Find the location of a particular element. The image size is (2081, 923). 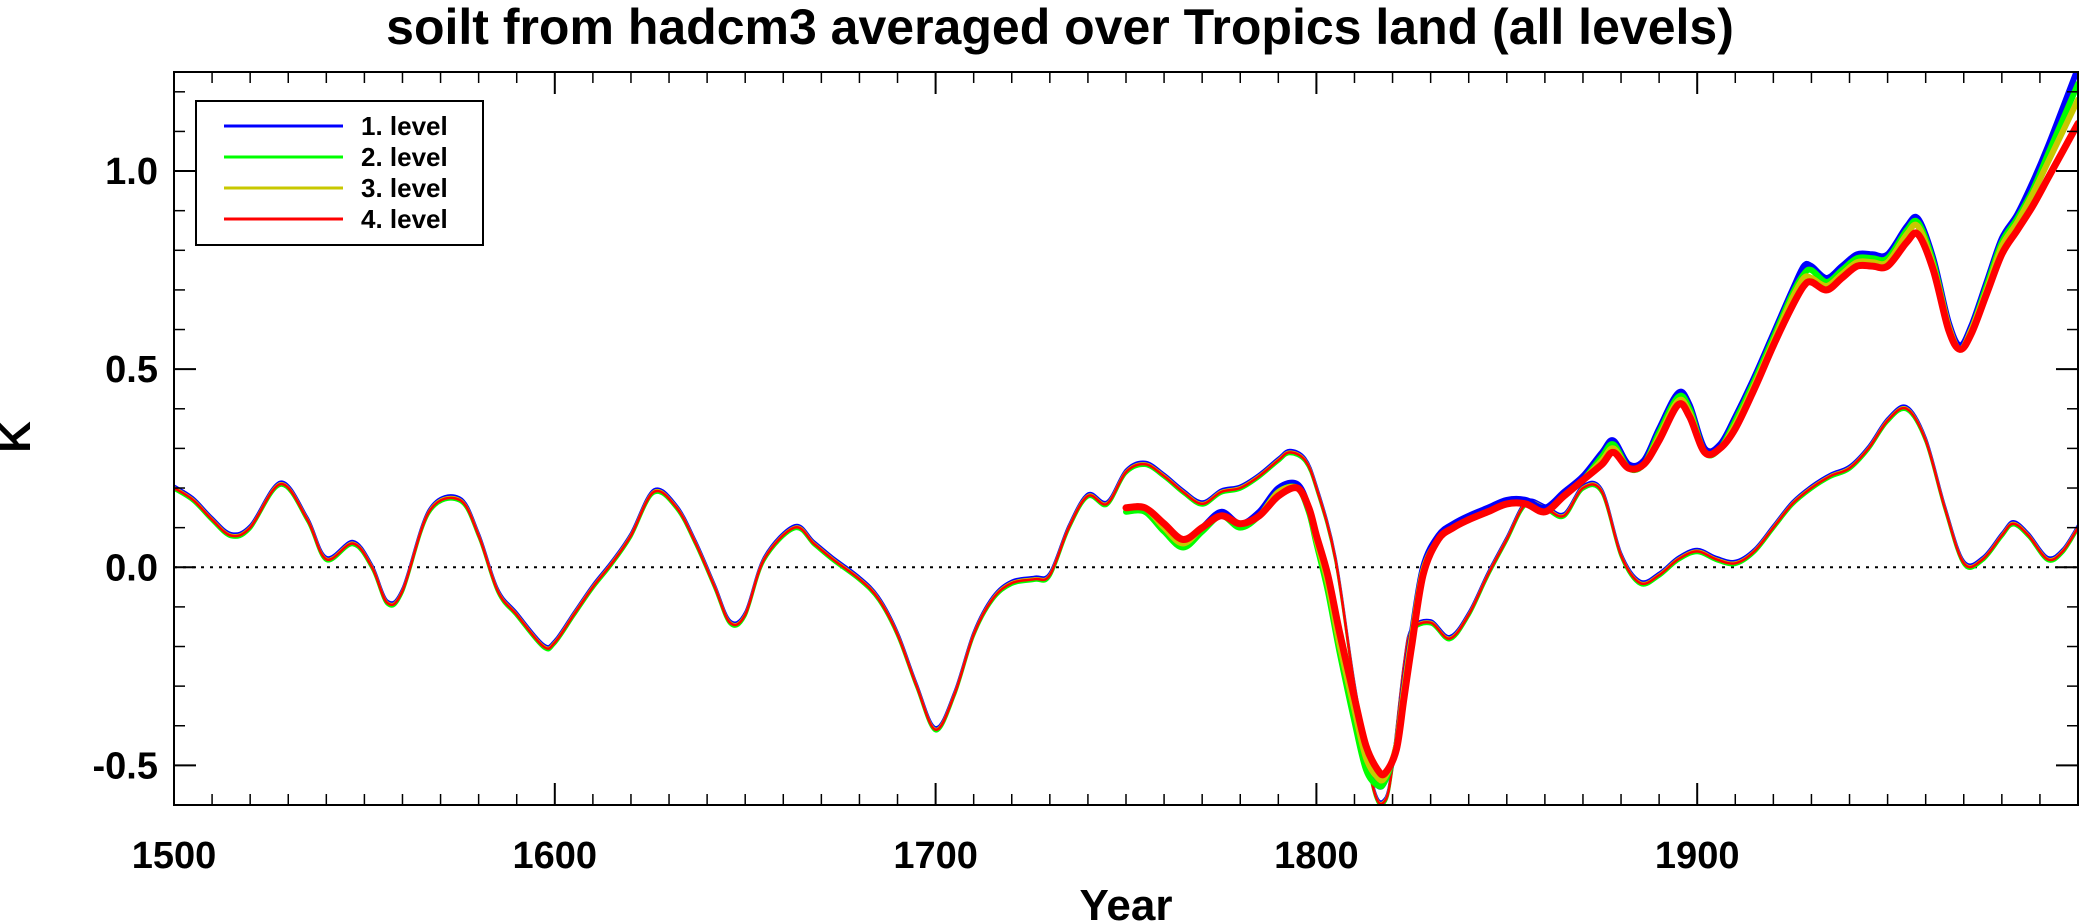

x-tick-label: 1800 is located at coordinates (1316, 856).